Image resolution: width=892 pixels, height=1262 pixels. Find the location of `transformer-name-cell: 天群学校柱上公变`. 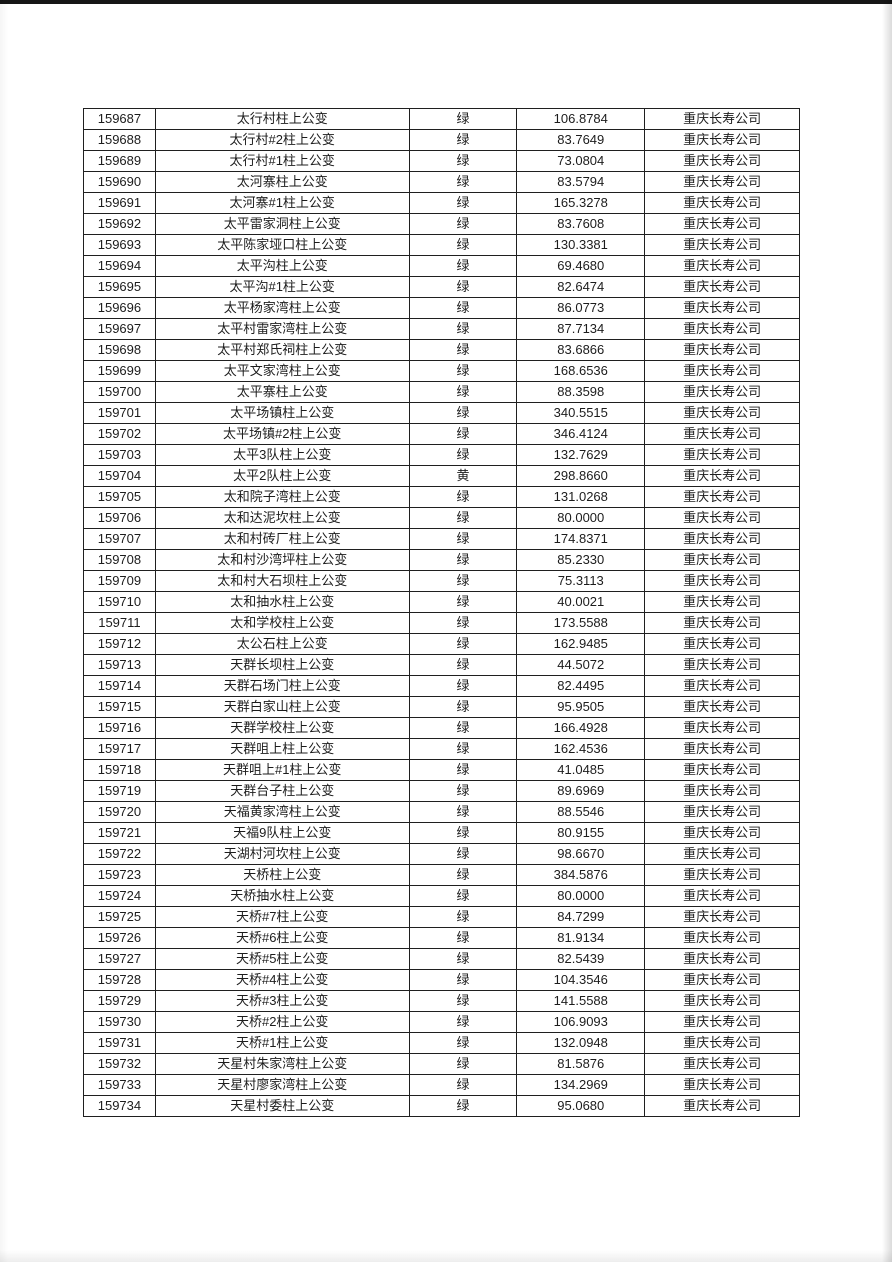

transformer-name-cell: 天群学校柱上公变 is located at coordinates (282, 728).